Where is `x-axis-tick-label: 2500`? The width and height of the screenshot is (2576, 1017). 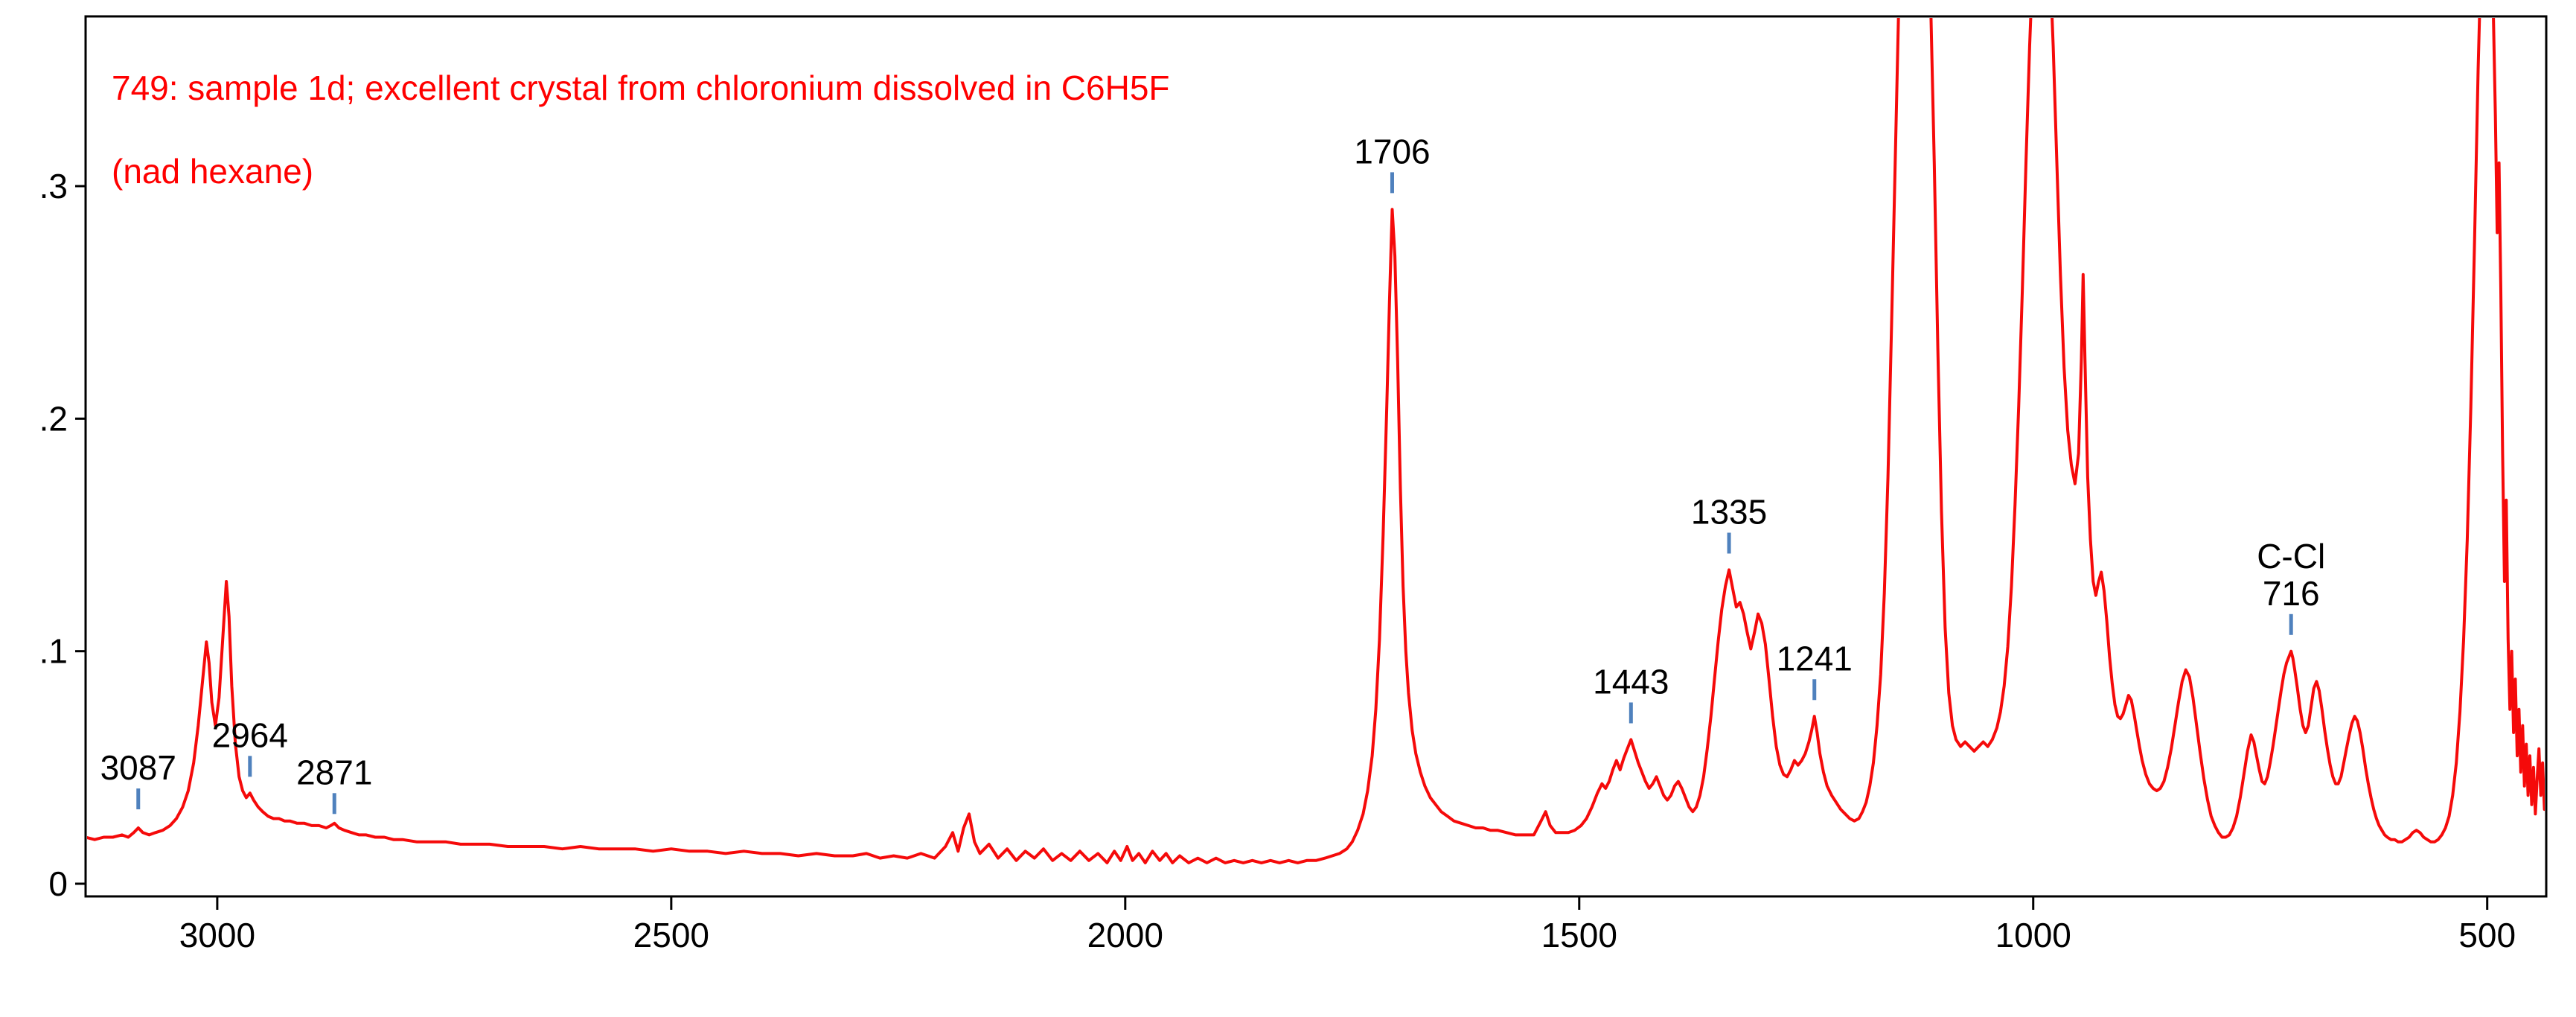 x-axis-tick-label: 2500 is located at coordinates (671, 935).